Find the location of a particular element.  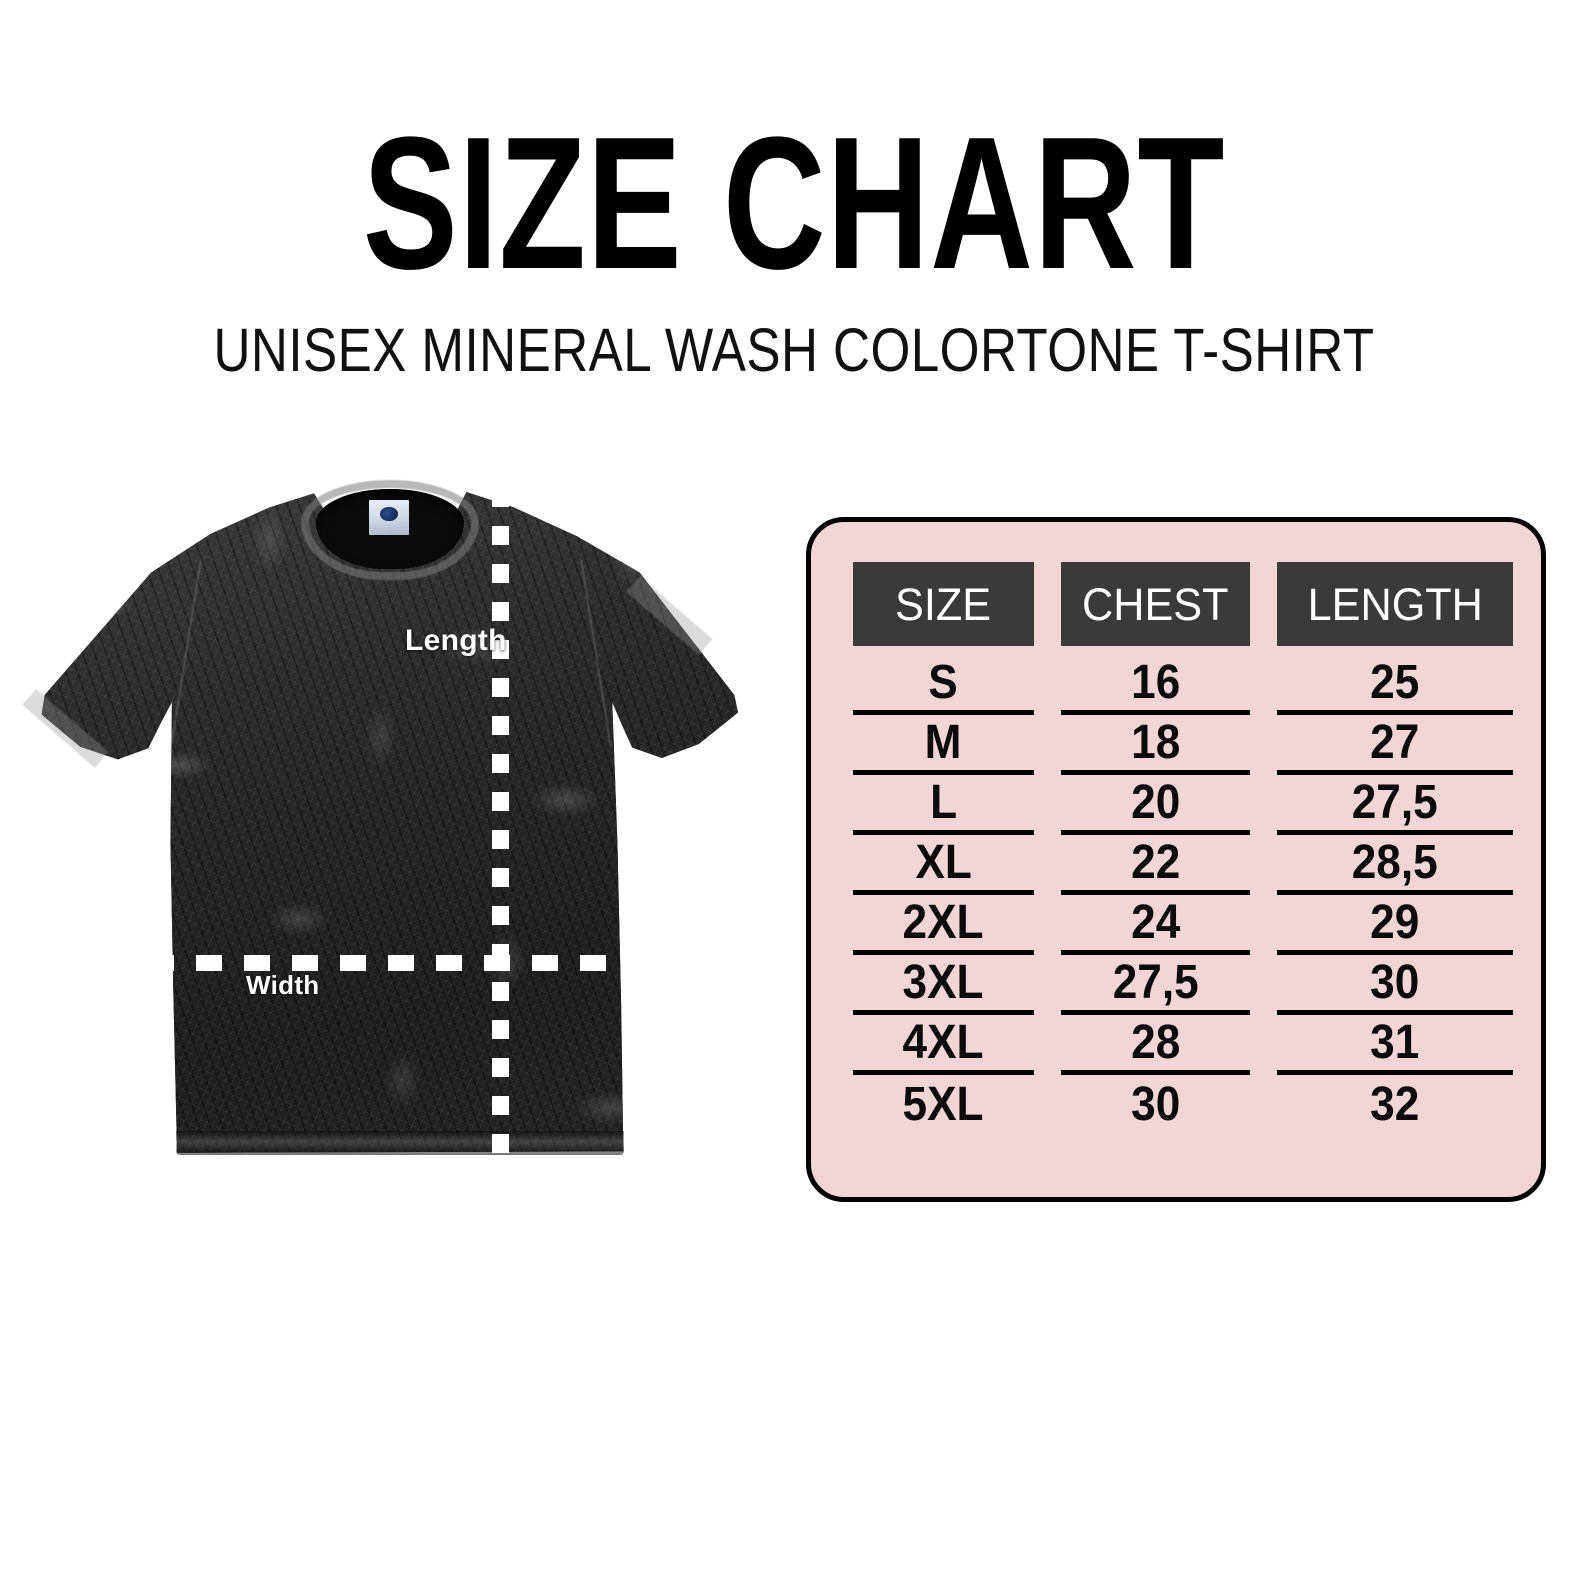

cell-size: M is located at coordinates (943, 745).